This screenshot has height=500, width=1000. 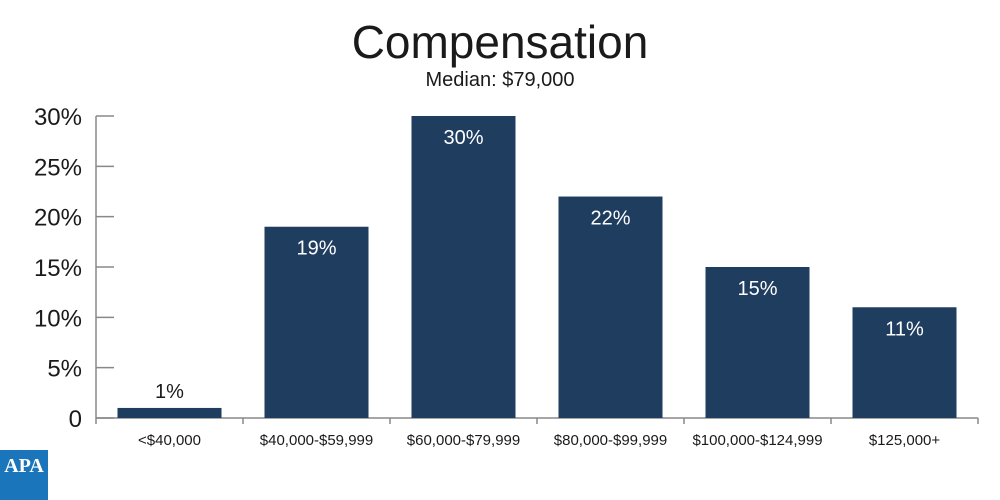 What do you see at coordinates (58, 218) in the screenshot?
I see `y-tick-label: 20%` at bounding box center [58, 218].